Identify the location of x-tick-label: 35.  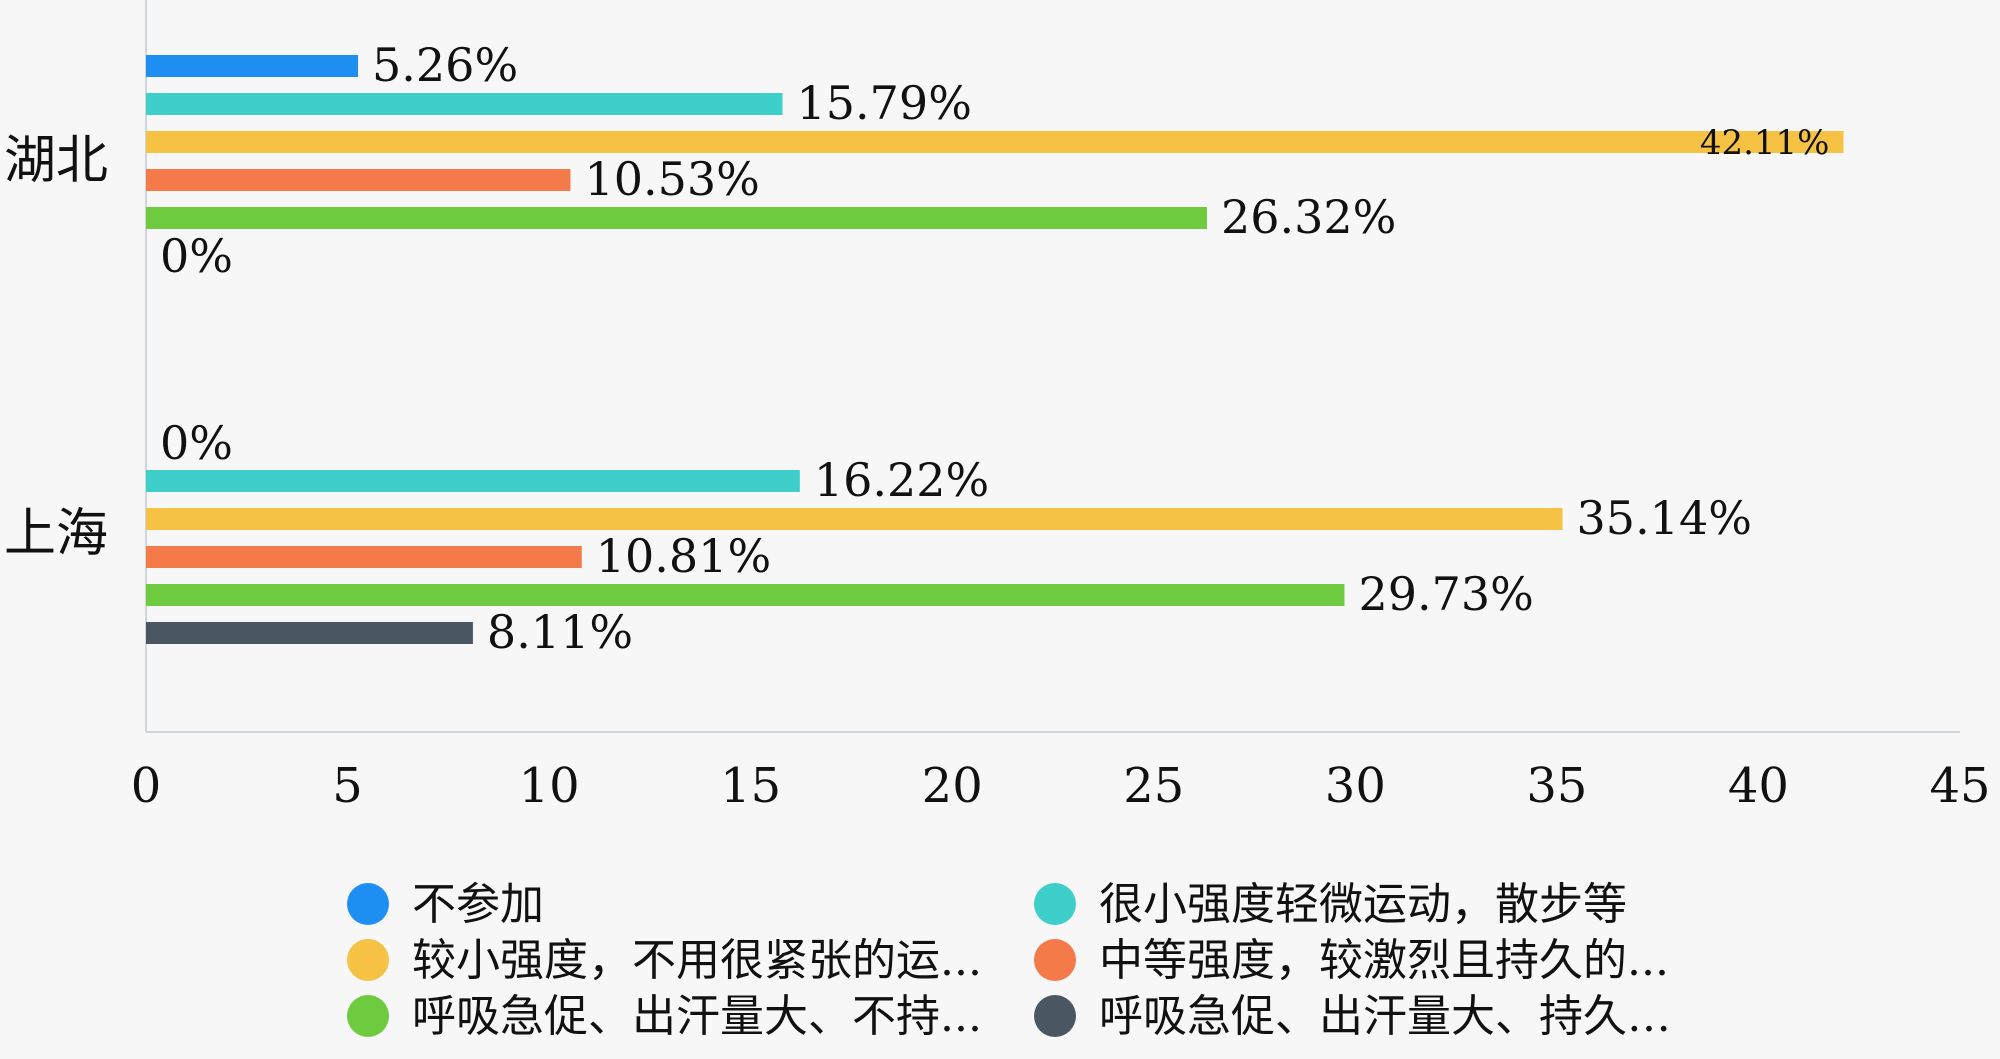
(1556, 786).